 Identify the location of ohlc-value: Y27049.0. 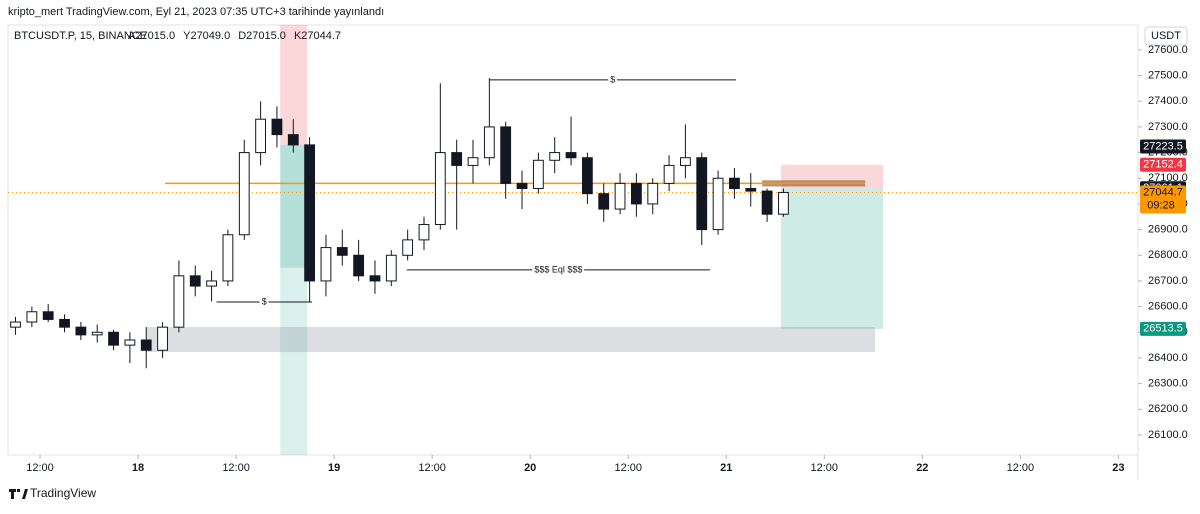
(206, 36).